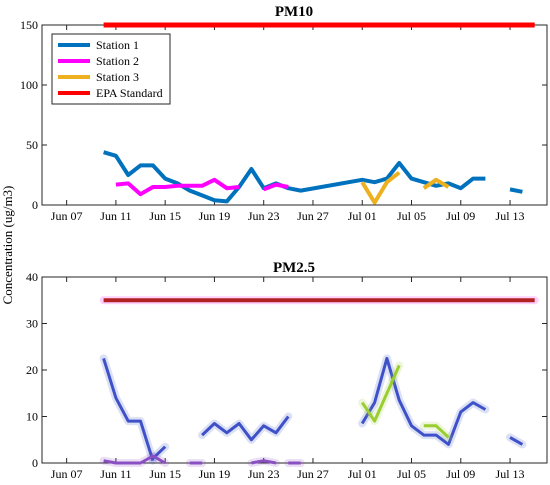 Image resolution: width=550 pixels, height=485 pixels. I want to click on y-tick-label: 100, so click(29, 85).